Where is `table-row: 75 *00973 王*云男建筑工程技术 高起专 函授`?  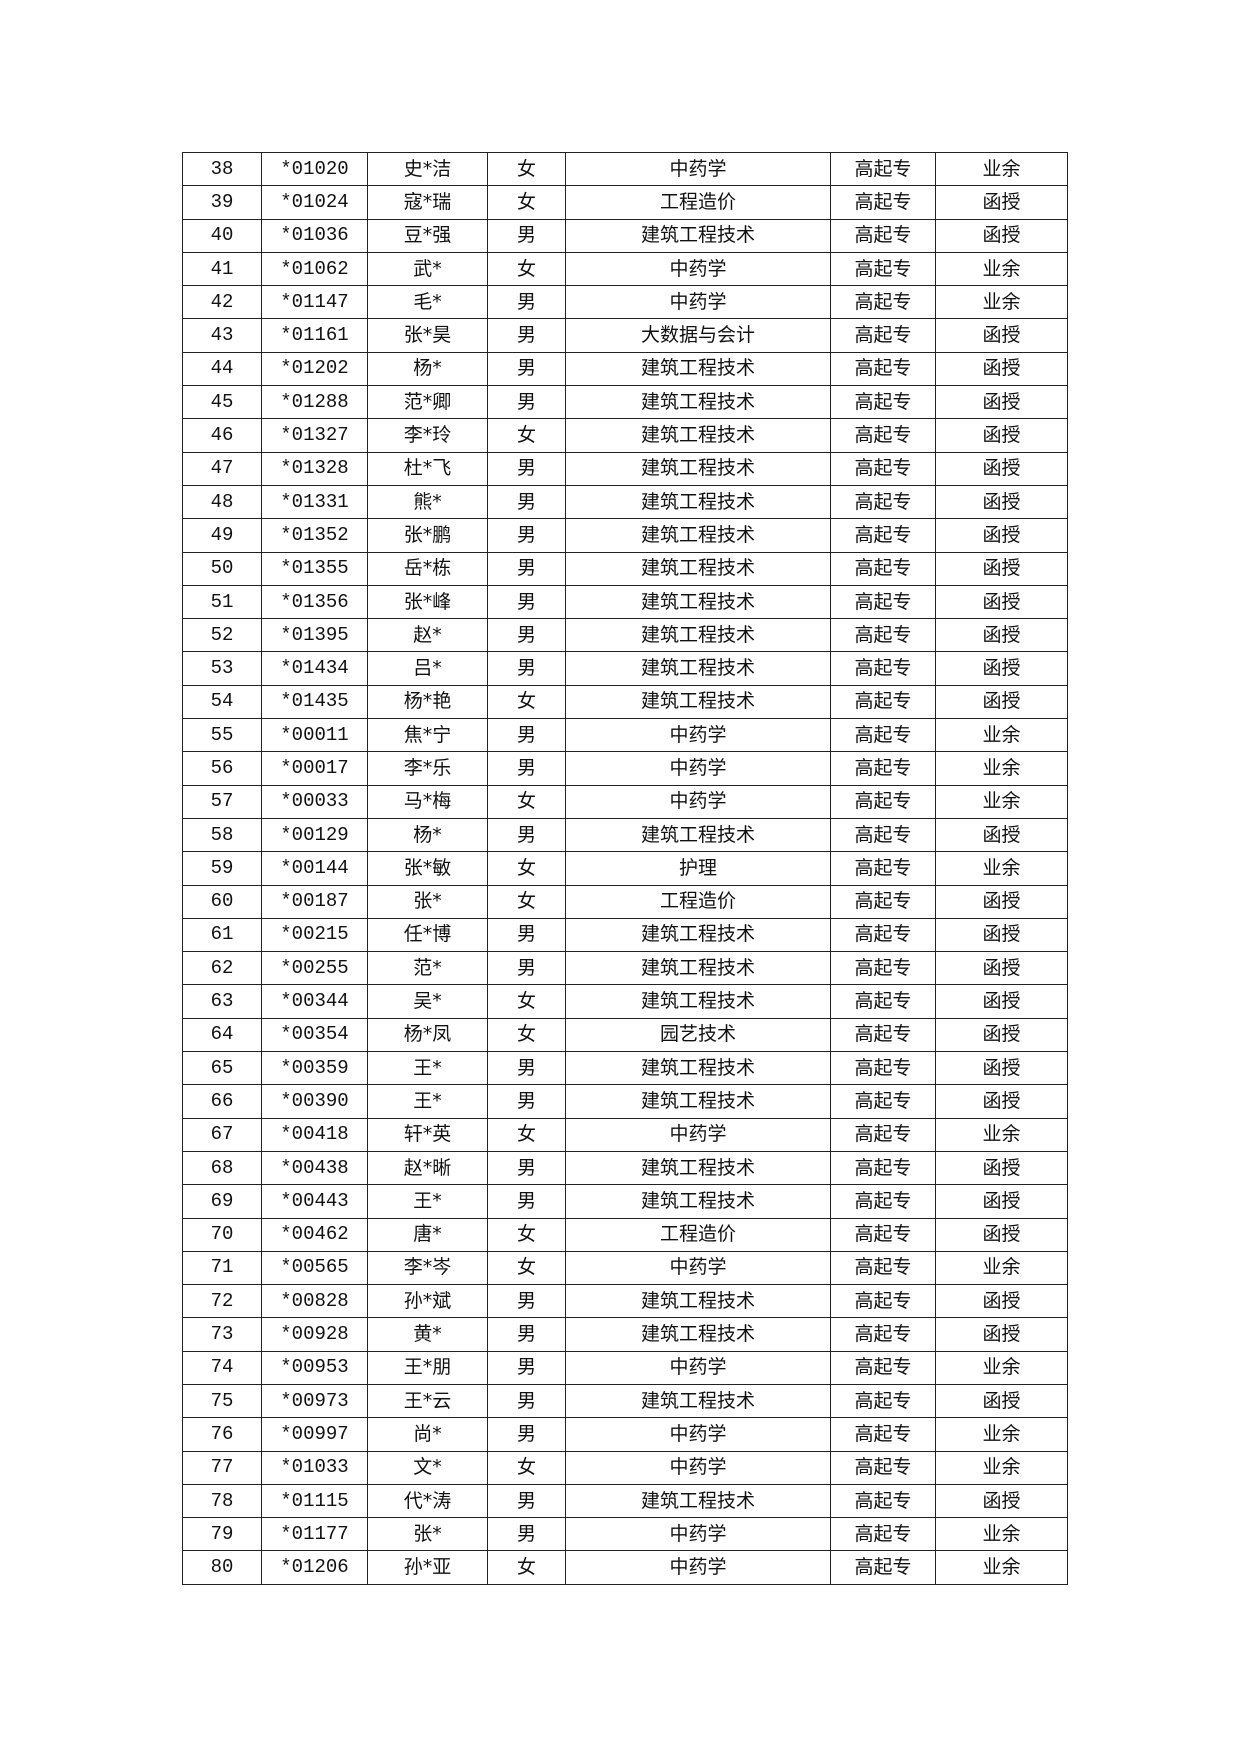 table-row: 75 *00973 王*云男建筑工程技术 高起专 函授 is located at coordinates (625, 1401).